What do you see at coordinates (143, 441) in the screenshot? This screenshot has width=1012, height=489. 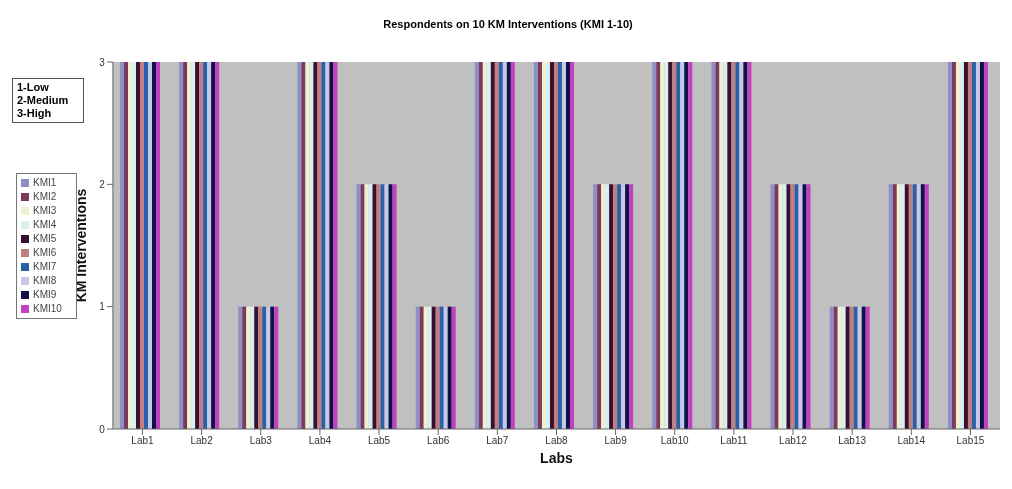 I see `x-tick-label: Lab1` at bounding box center [143, 441].